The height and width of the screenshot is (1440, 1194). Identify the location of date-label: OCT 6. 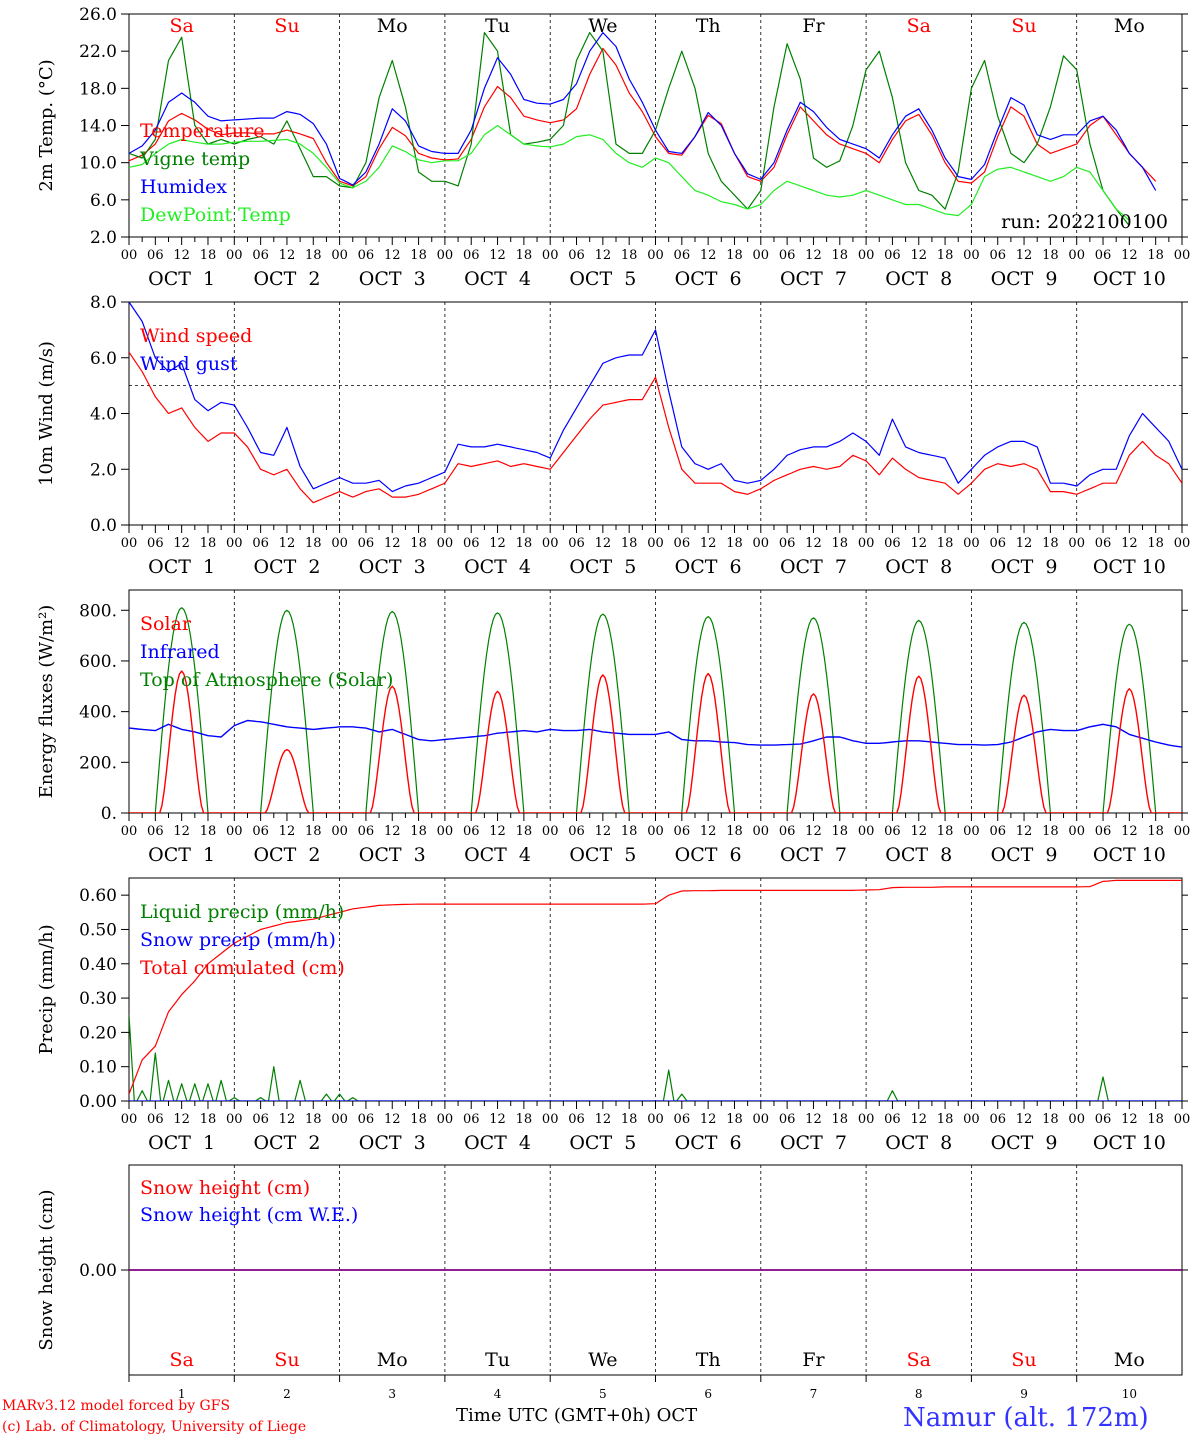
(708, 1143).